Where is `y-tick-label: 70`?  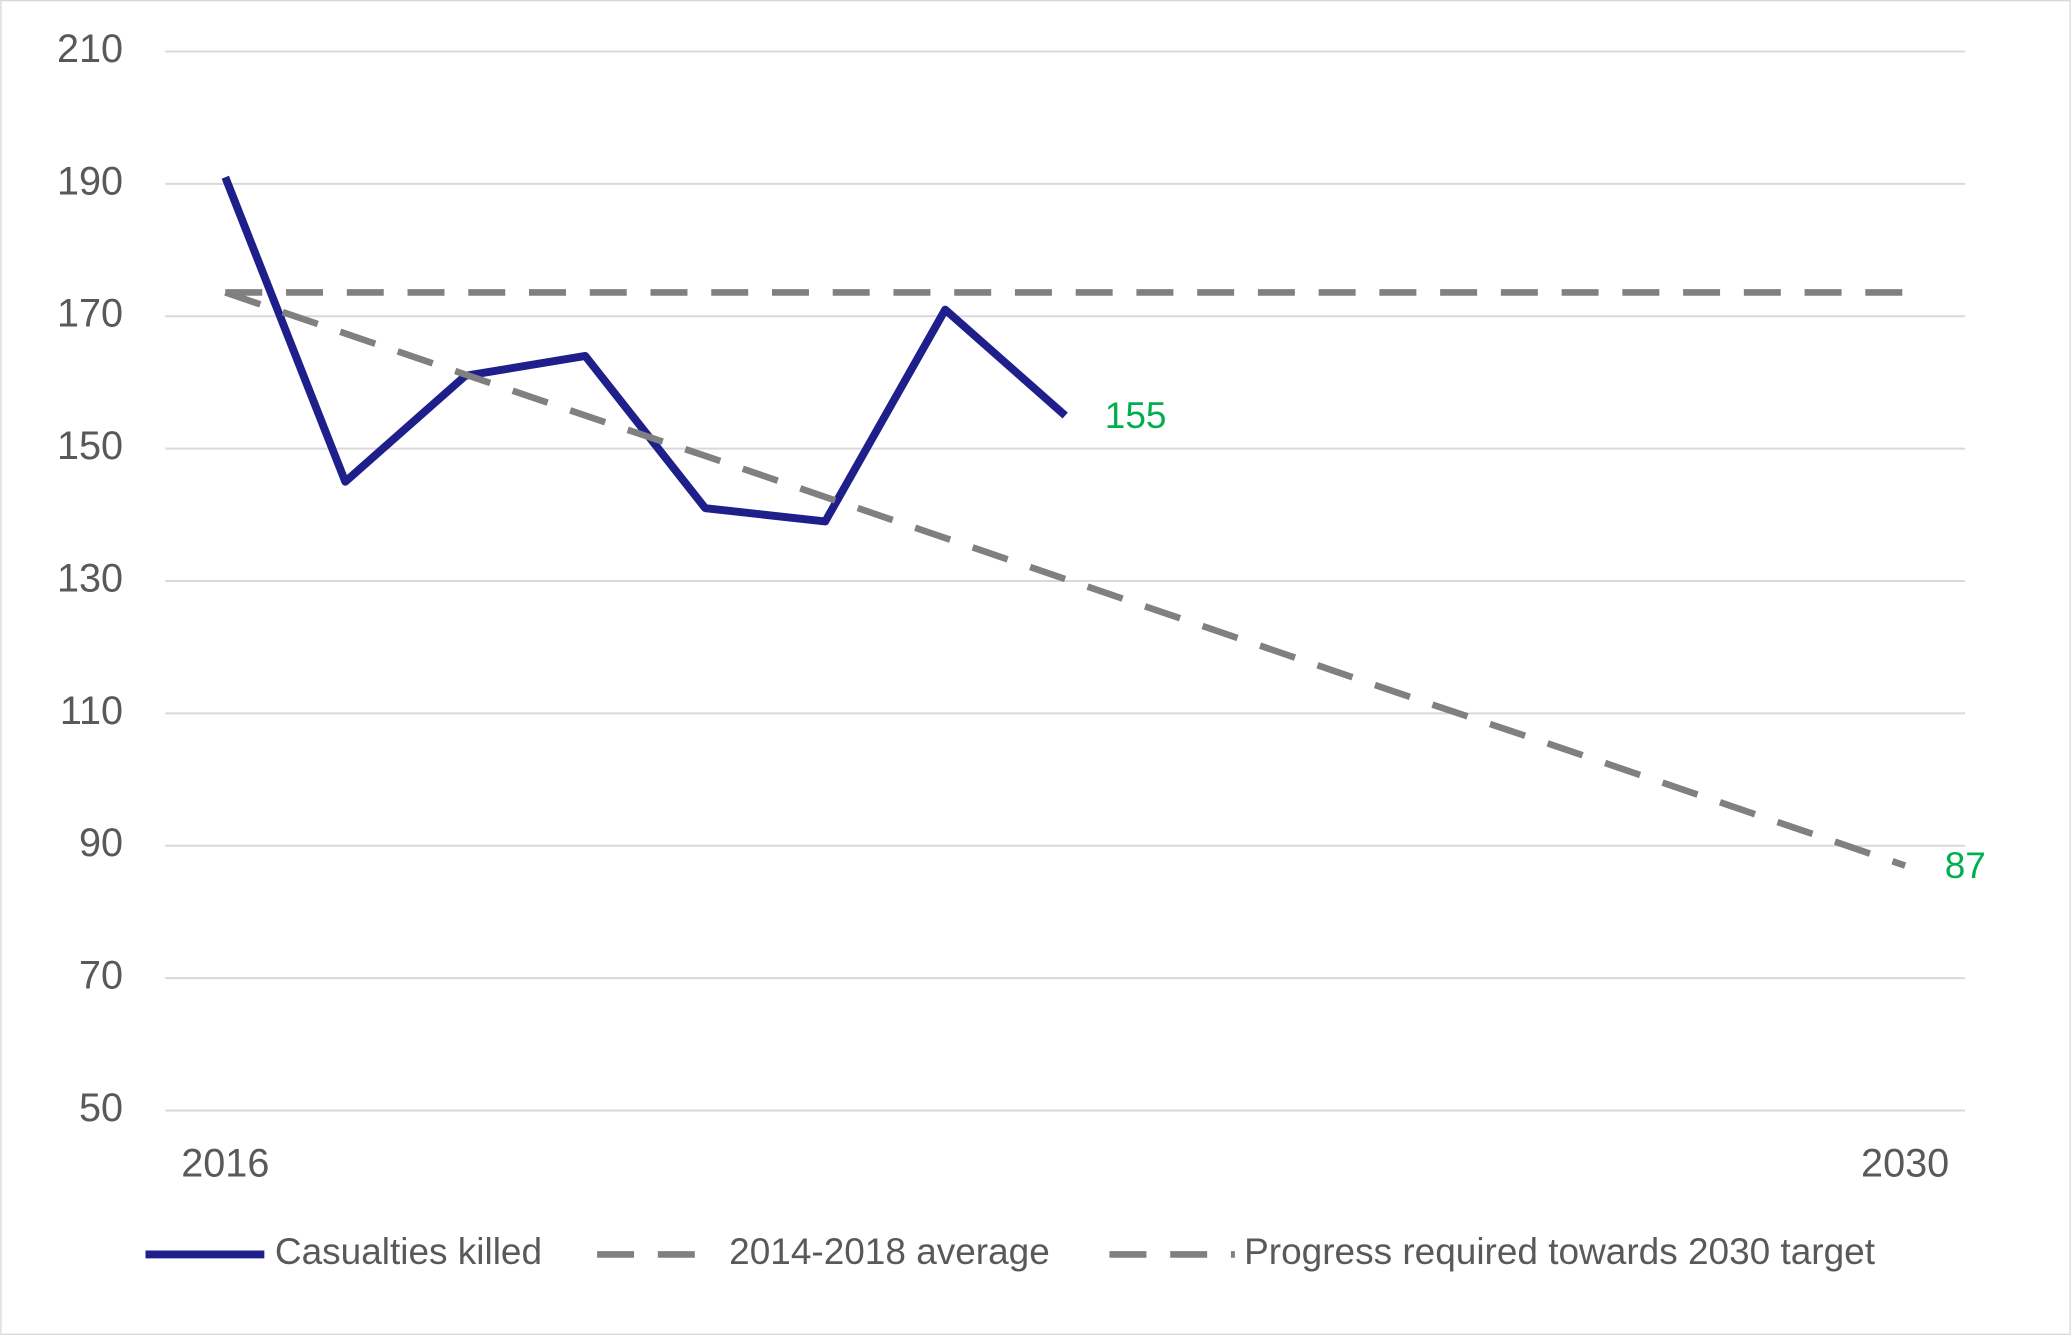 y-tick-label: 70 is located at coordinates (101, 976).